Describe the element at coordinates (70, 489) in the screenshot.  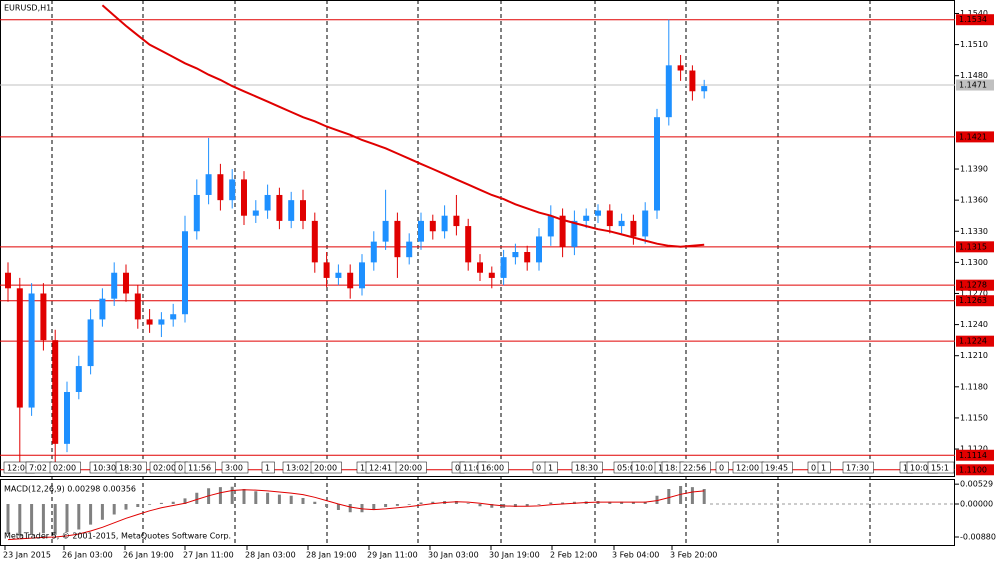
I see `macd-title: MACD(12,26,9) 0.00298 0.00356` at that location.